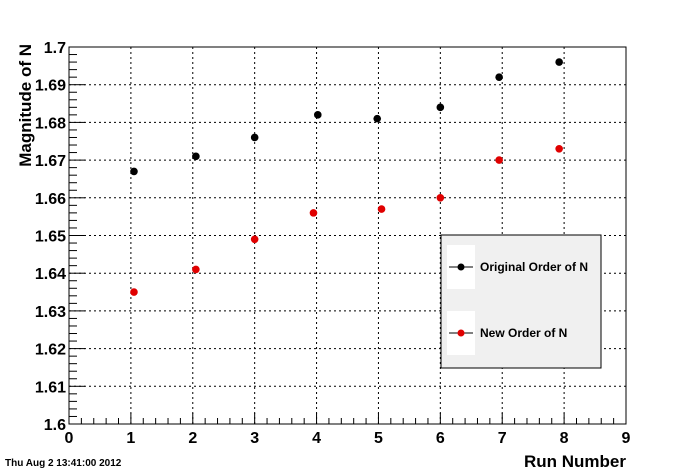 The width and height of the screenshot is (696, 472). What do you see at coordinates (502, 438) in the screenshot?
I see `x-tick-label: 7` at bounding box center [502, 438].